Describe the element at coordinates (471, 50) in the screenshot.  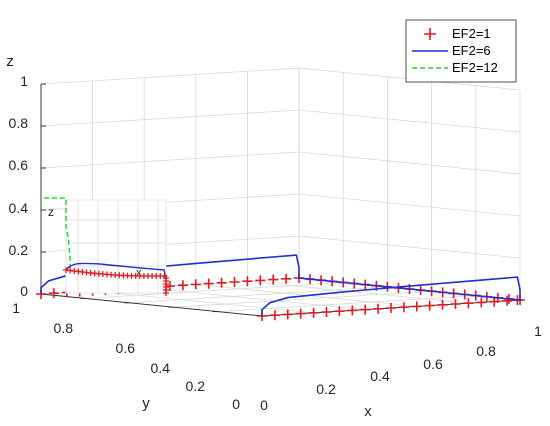
I see `legend-label: EF2=6` at that location.